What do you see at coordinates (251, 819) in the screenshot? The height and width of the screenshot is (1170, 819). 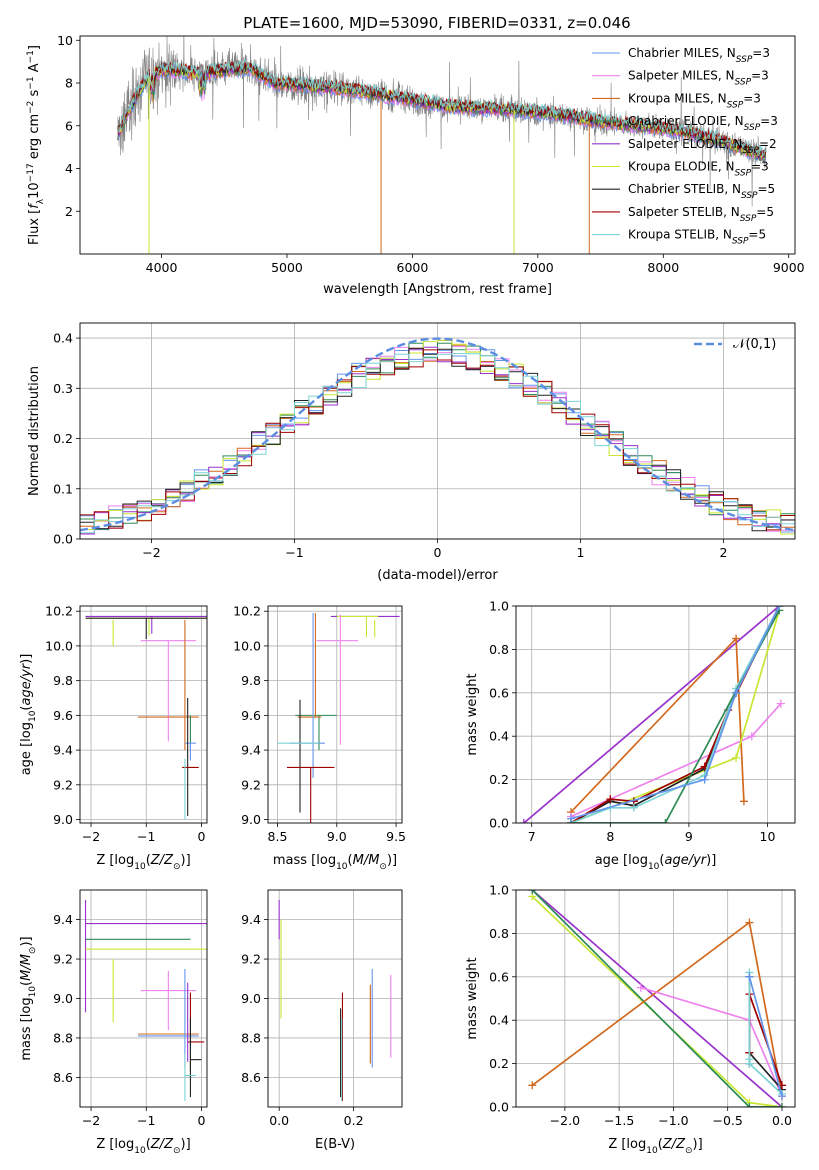 I see `y-tick-label: 9.0` at bounding box center [251, 819].